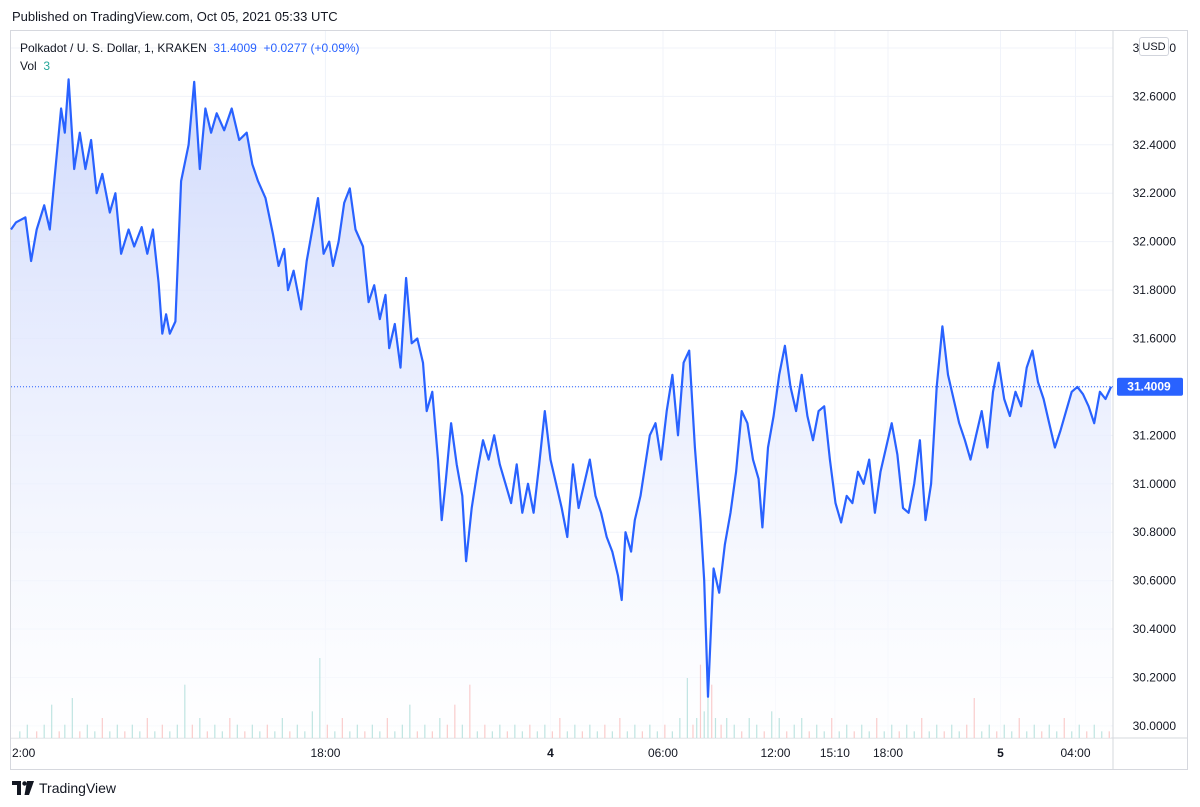 The width and height of the screenshot is (1200, 807). Describe the element at coordinates (311, 48) in the screenshot. I see `price-change-value: +0.0277 (+0.09%)` at that location.